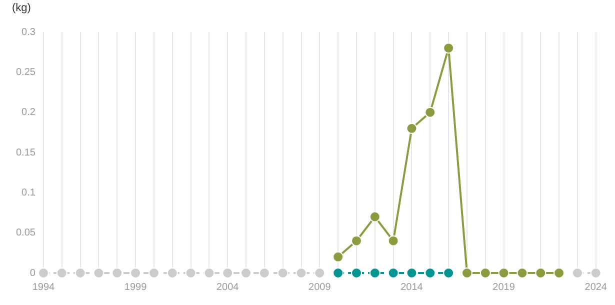  I want to click on x-tick-label: 2019, so click(504, 287).